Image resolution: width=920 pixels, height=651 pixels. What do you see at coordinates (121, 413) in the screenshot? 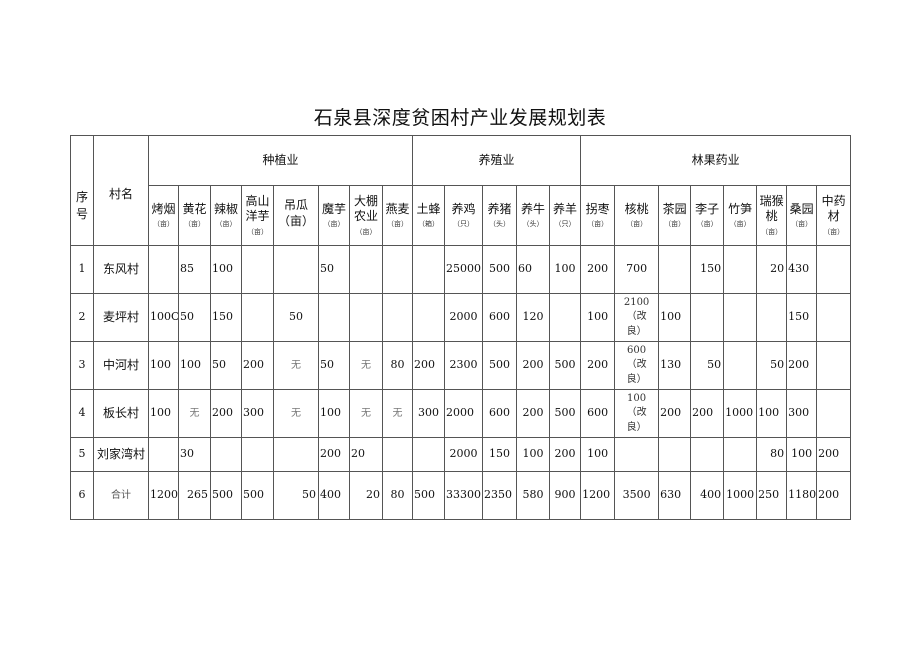
I see `cell-village-name: 板长村` at bounding box center [121, 413].